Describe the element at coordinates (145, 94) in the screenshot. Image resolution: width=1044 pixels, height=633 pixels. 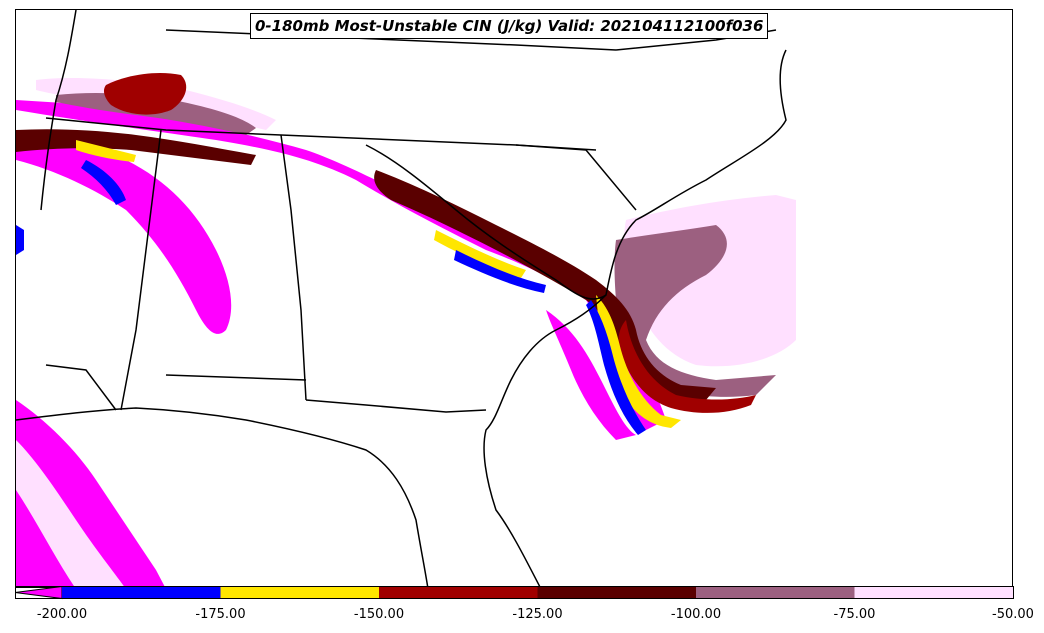
I see `cin-field-red-north` at that location.